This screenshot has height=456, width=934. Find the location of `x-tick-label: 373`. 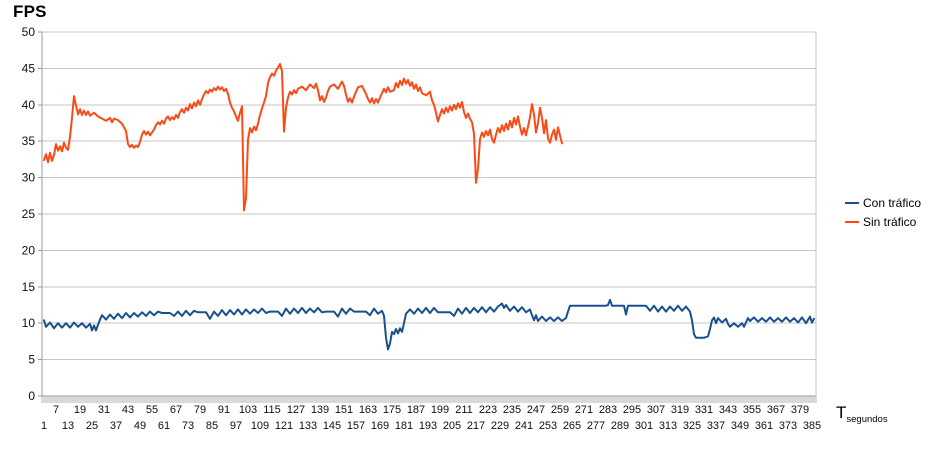

x-tick-label: 373 is located at coordinates (788, 426).